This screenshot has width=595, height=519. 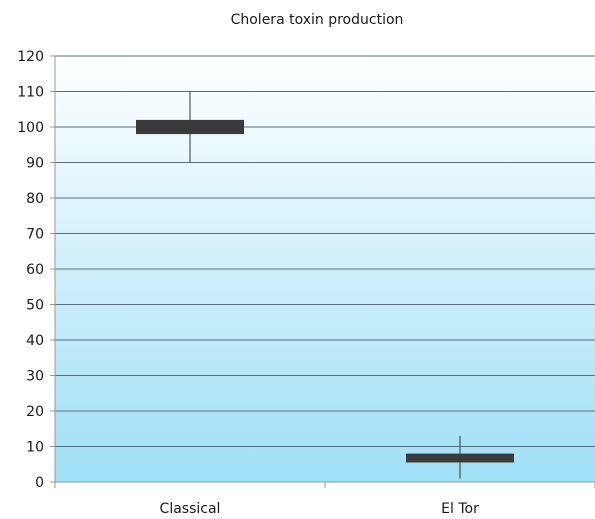 What do you see at coordinates (35, 306) in the screenshot?
I see `y-tick-label: 50` at bounding box center [35, 306].